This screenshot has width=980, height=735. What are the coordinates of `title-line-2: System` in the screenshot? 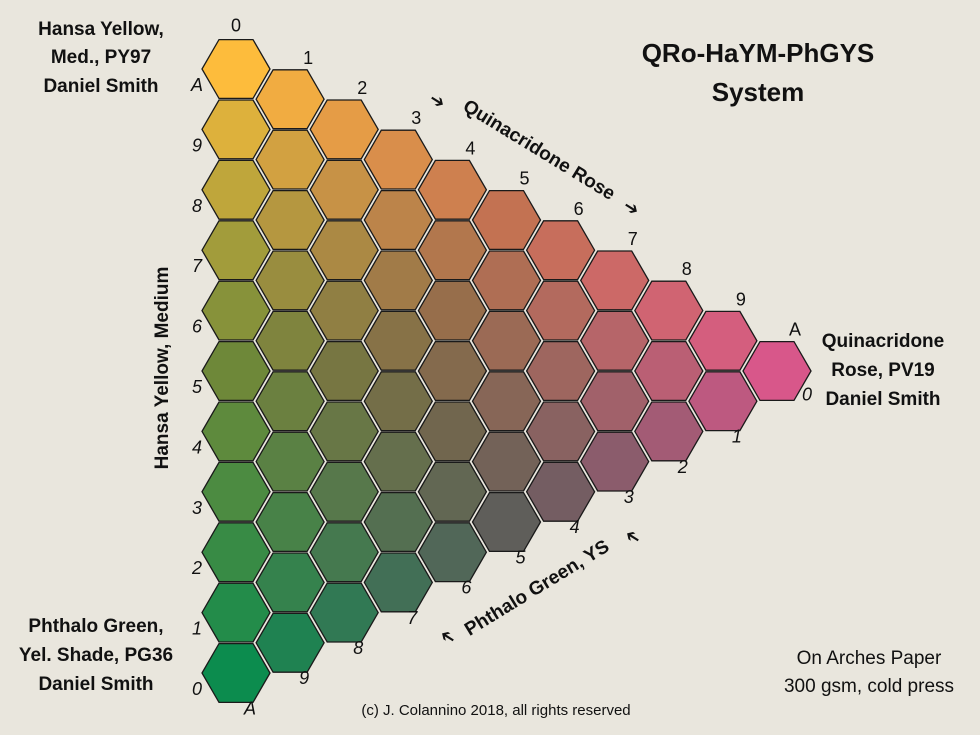 It's located at (758, 92).